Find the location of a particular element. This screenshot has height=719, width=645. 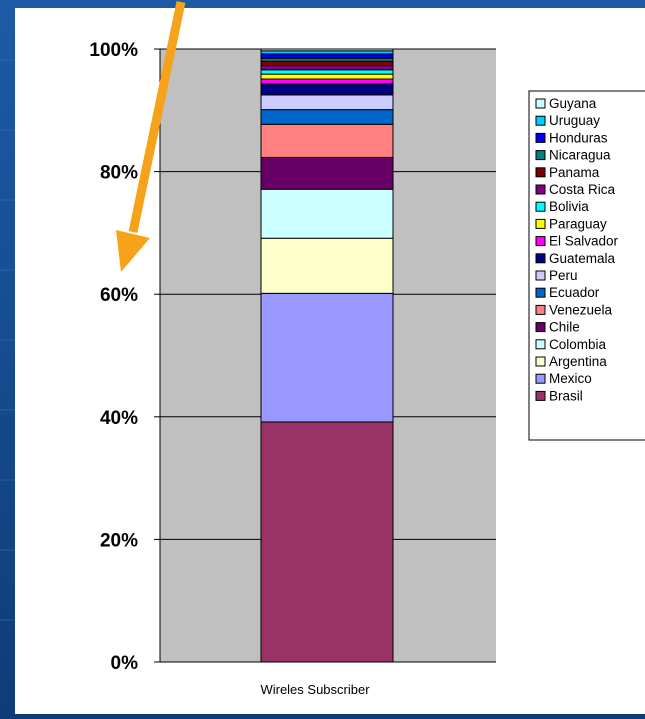

legend-box is located at coordinates (586, 265).